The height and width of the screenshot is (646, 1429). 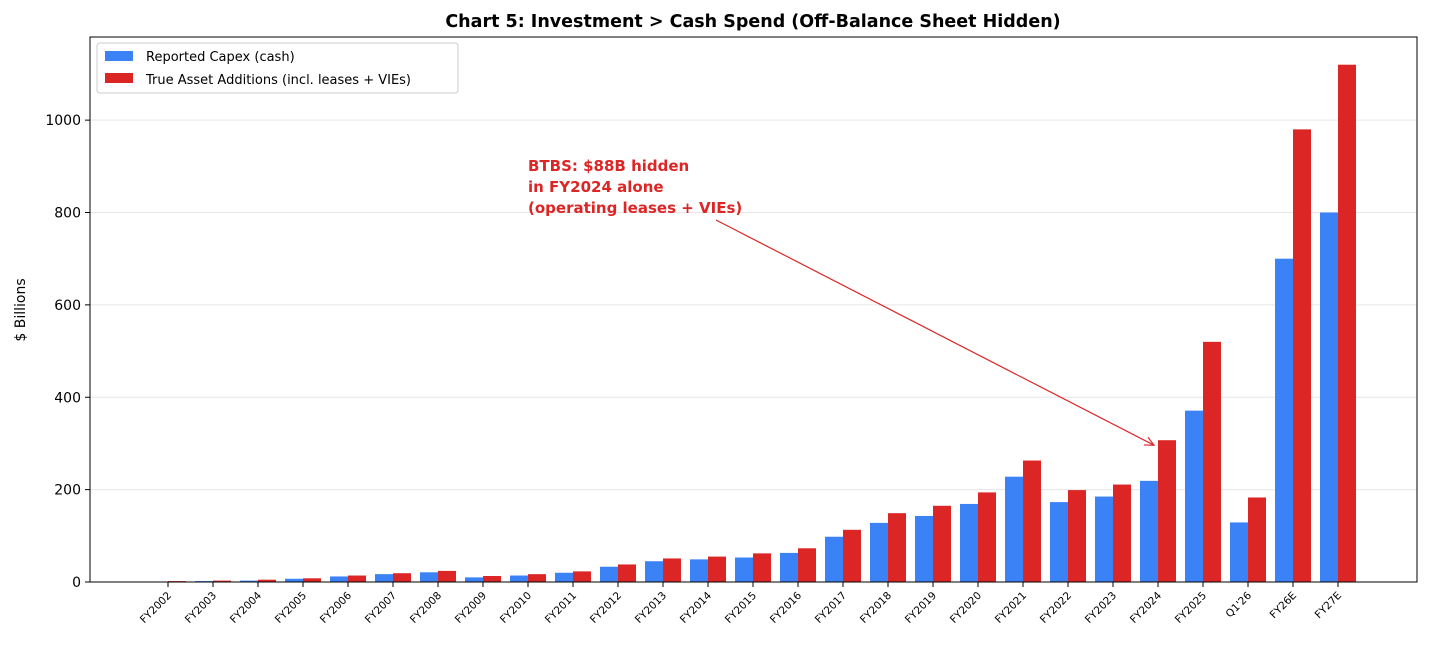 I want to click on x-tick-label: FY2009, so click(x=471, y=608).